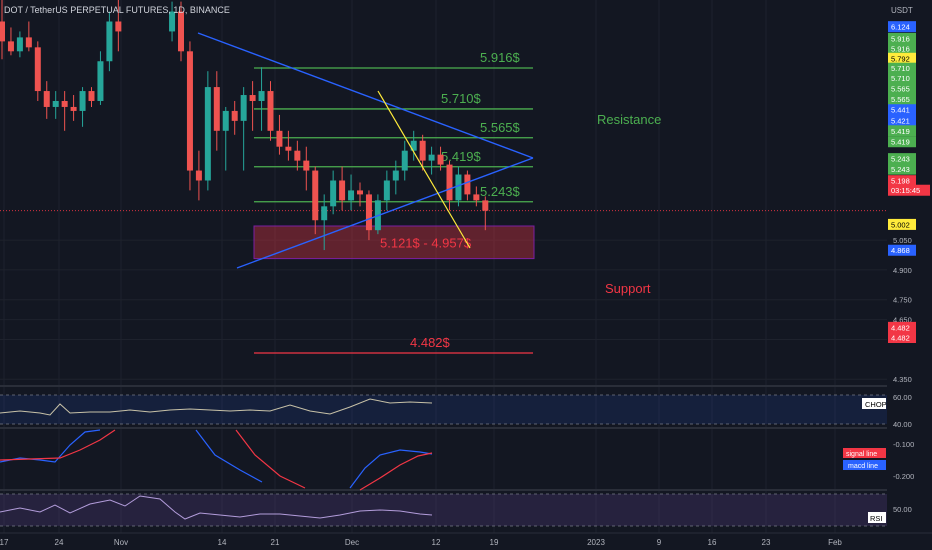 This screenshot has height=550, width=932. I want to click on time-tick-label: 9, so click(659, 542).